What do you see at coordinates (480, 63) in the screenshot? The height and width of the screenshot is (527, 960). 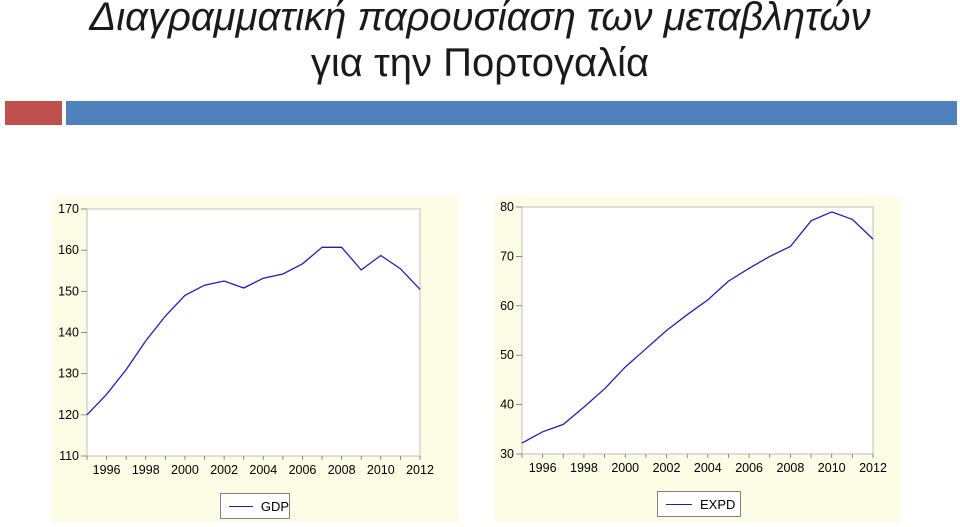 I see `slide-title-line2: για την Πορτογαλία` at bounding box center [480, 63].